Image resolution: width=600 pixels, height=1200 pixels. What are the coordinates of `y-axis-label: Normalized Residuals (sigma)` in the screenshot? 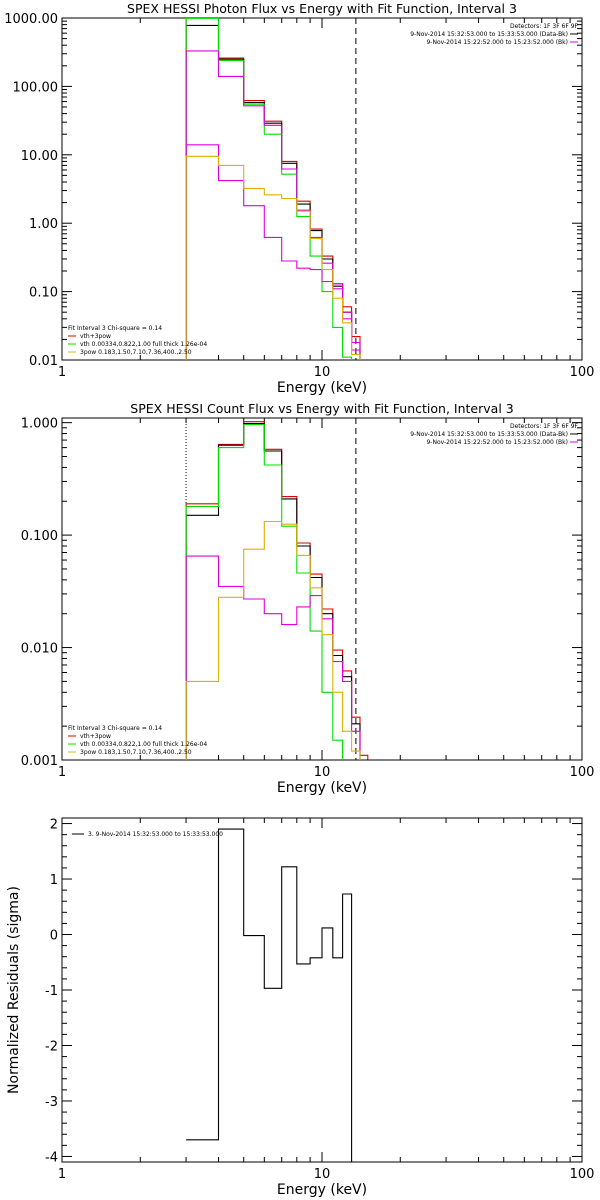 It's located at (14, 990).